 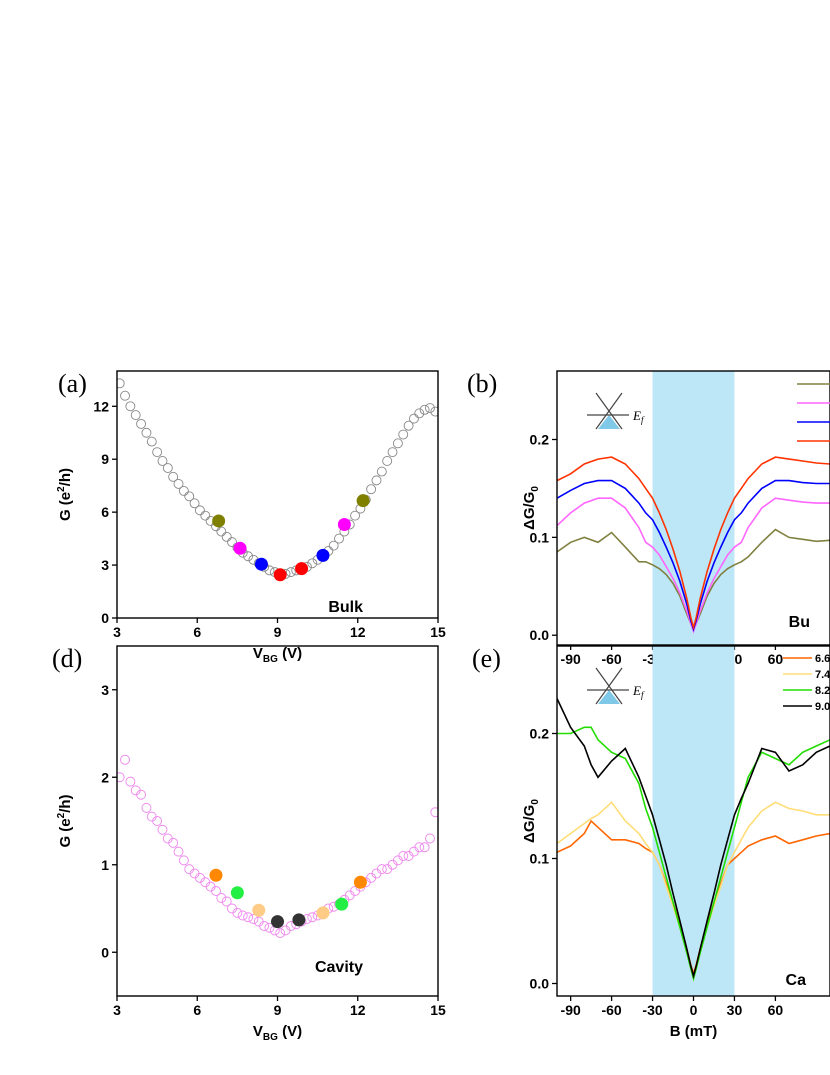 I want to click on legend-label: 8.2, so click(x=822, y=691).